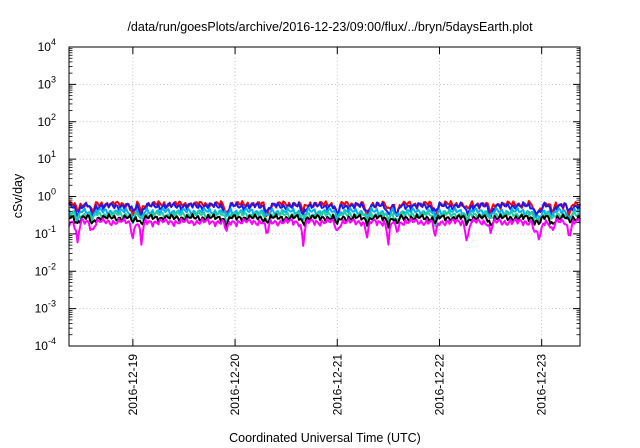 The height and width of the screenshot is (448, 640). What do you see at coordinates (133, 385) in the screenshot?
I see `x-tick-label: 2016-12-19` at bounding box center [133, 385].